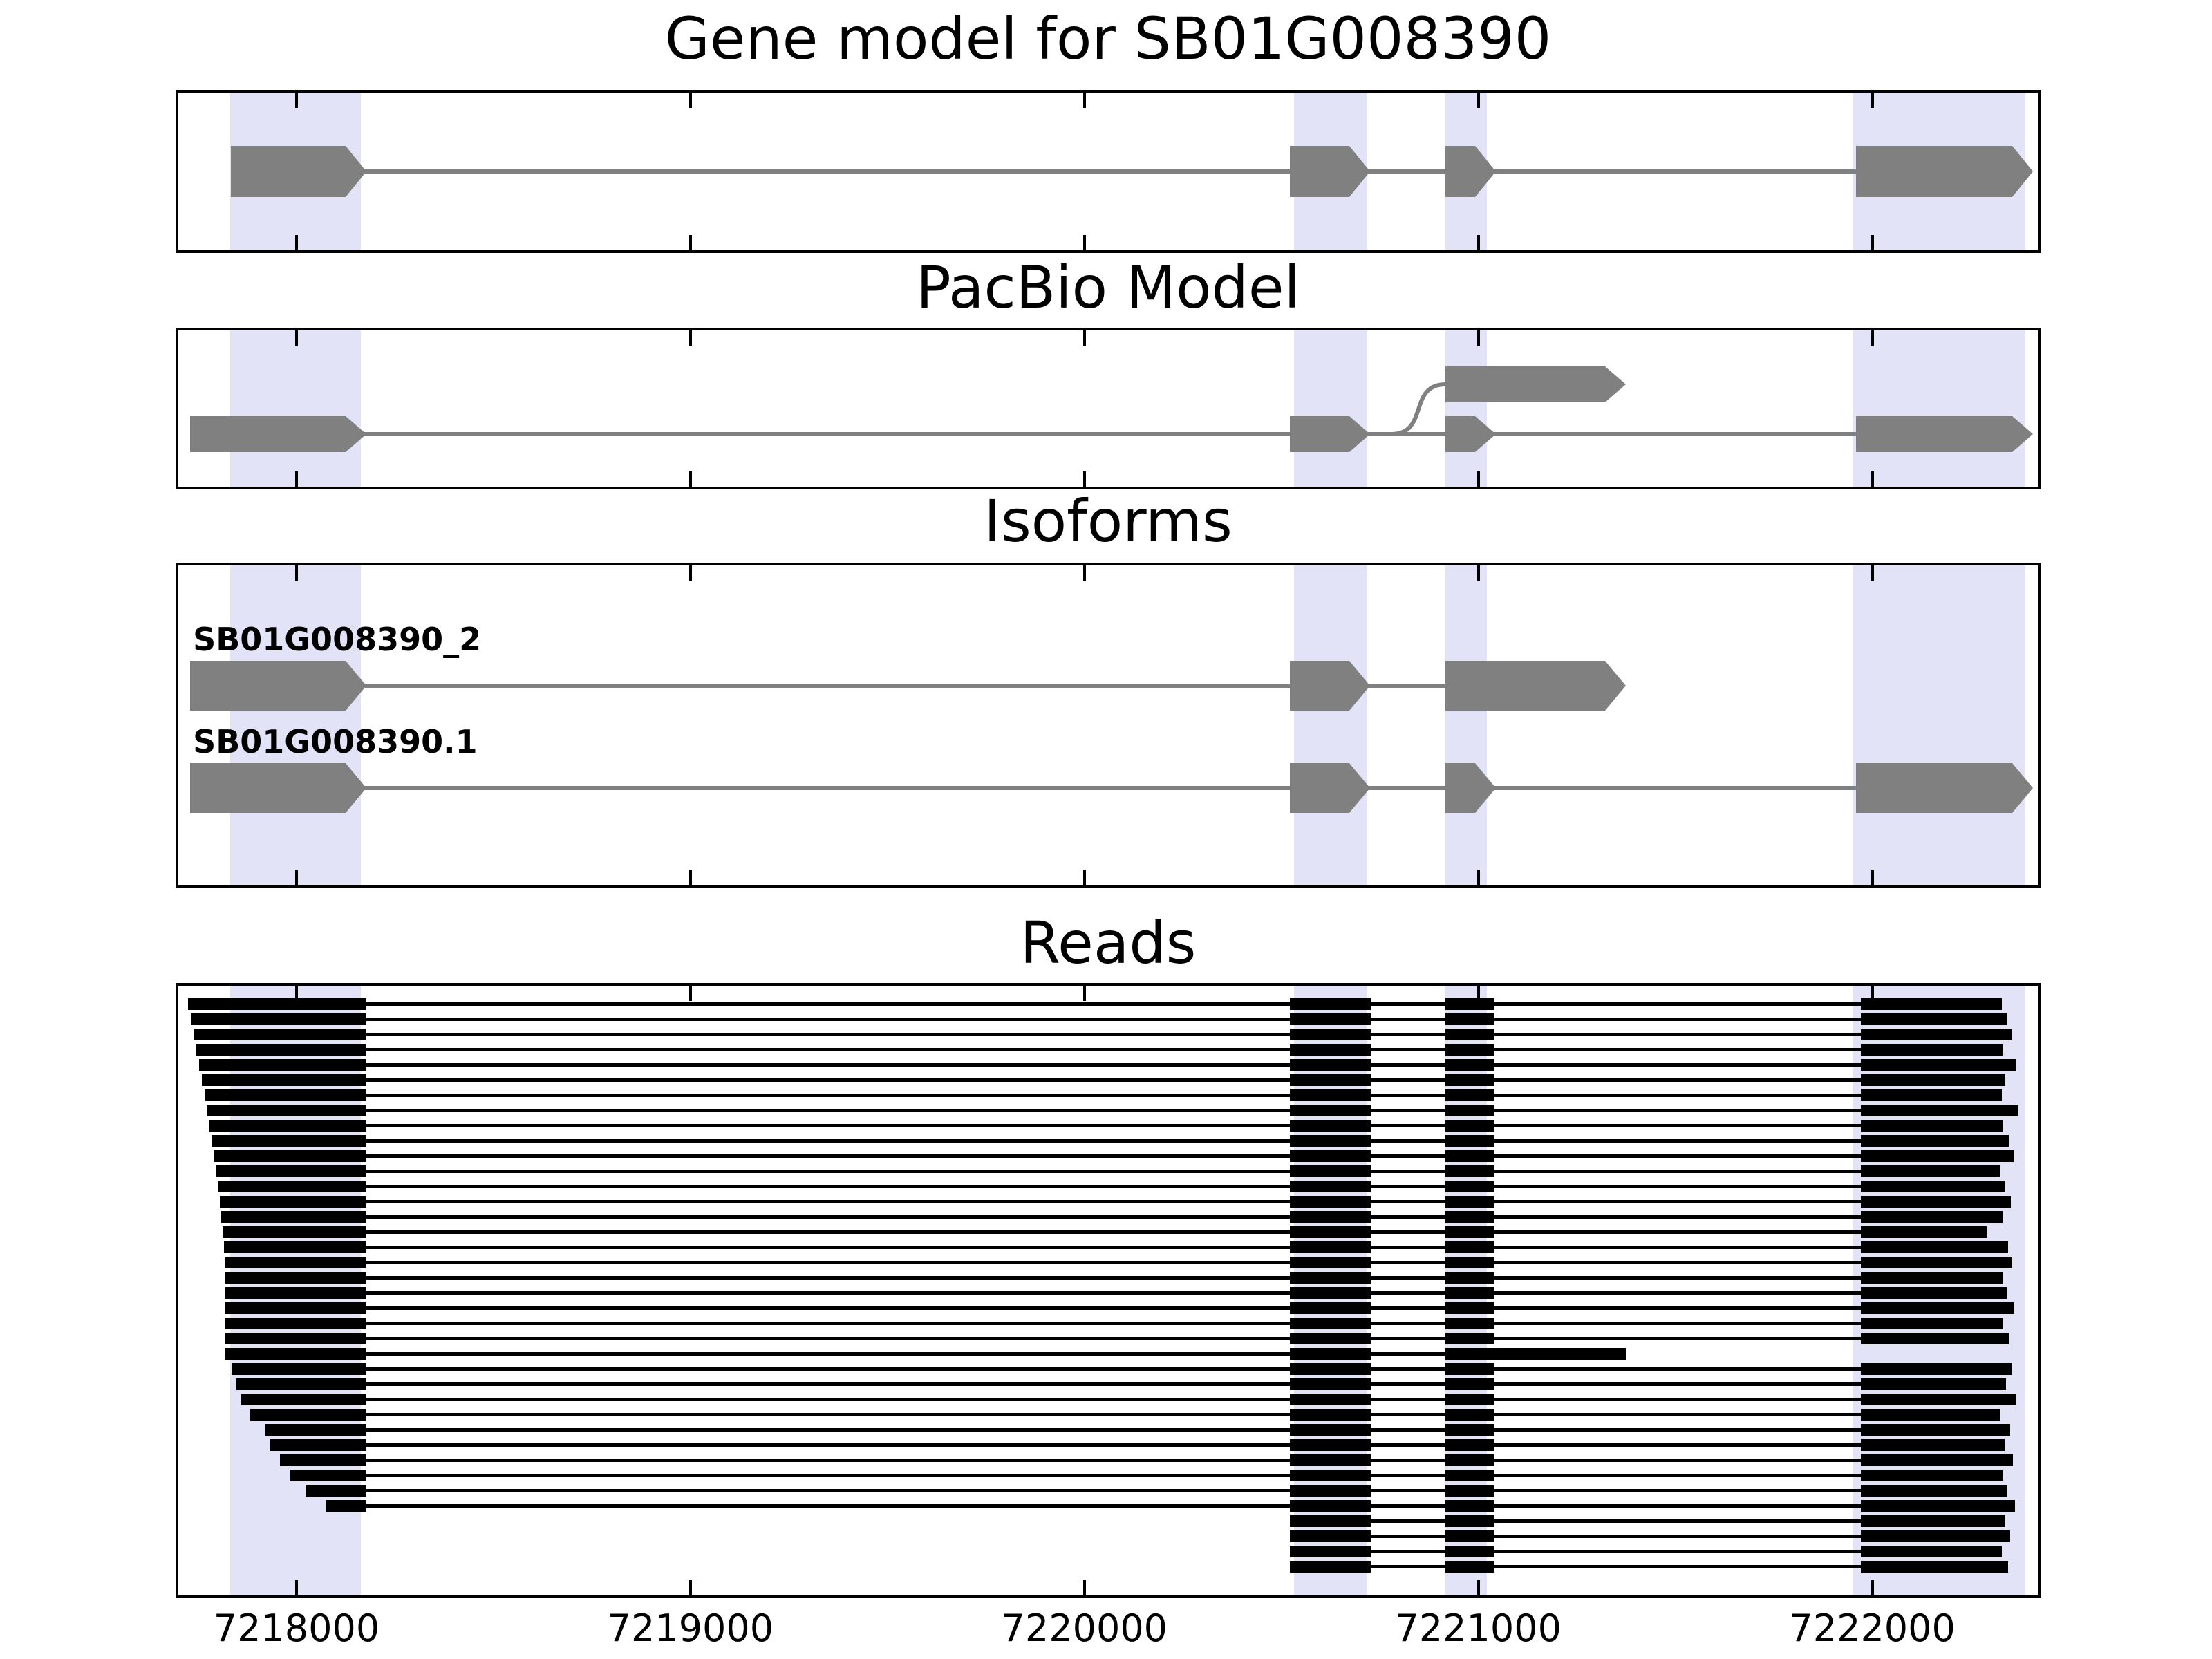  Describe the element at coordinates (1108, 171) in the screenshot. I see `panel-gene-model` at that location.